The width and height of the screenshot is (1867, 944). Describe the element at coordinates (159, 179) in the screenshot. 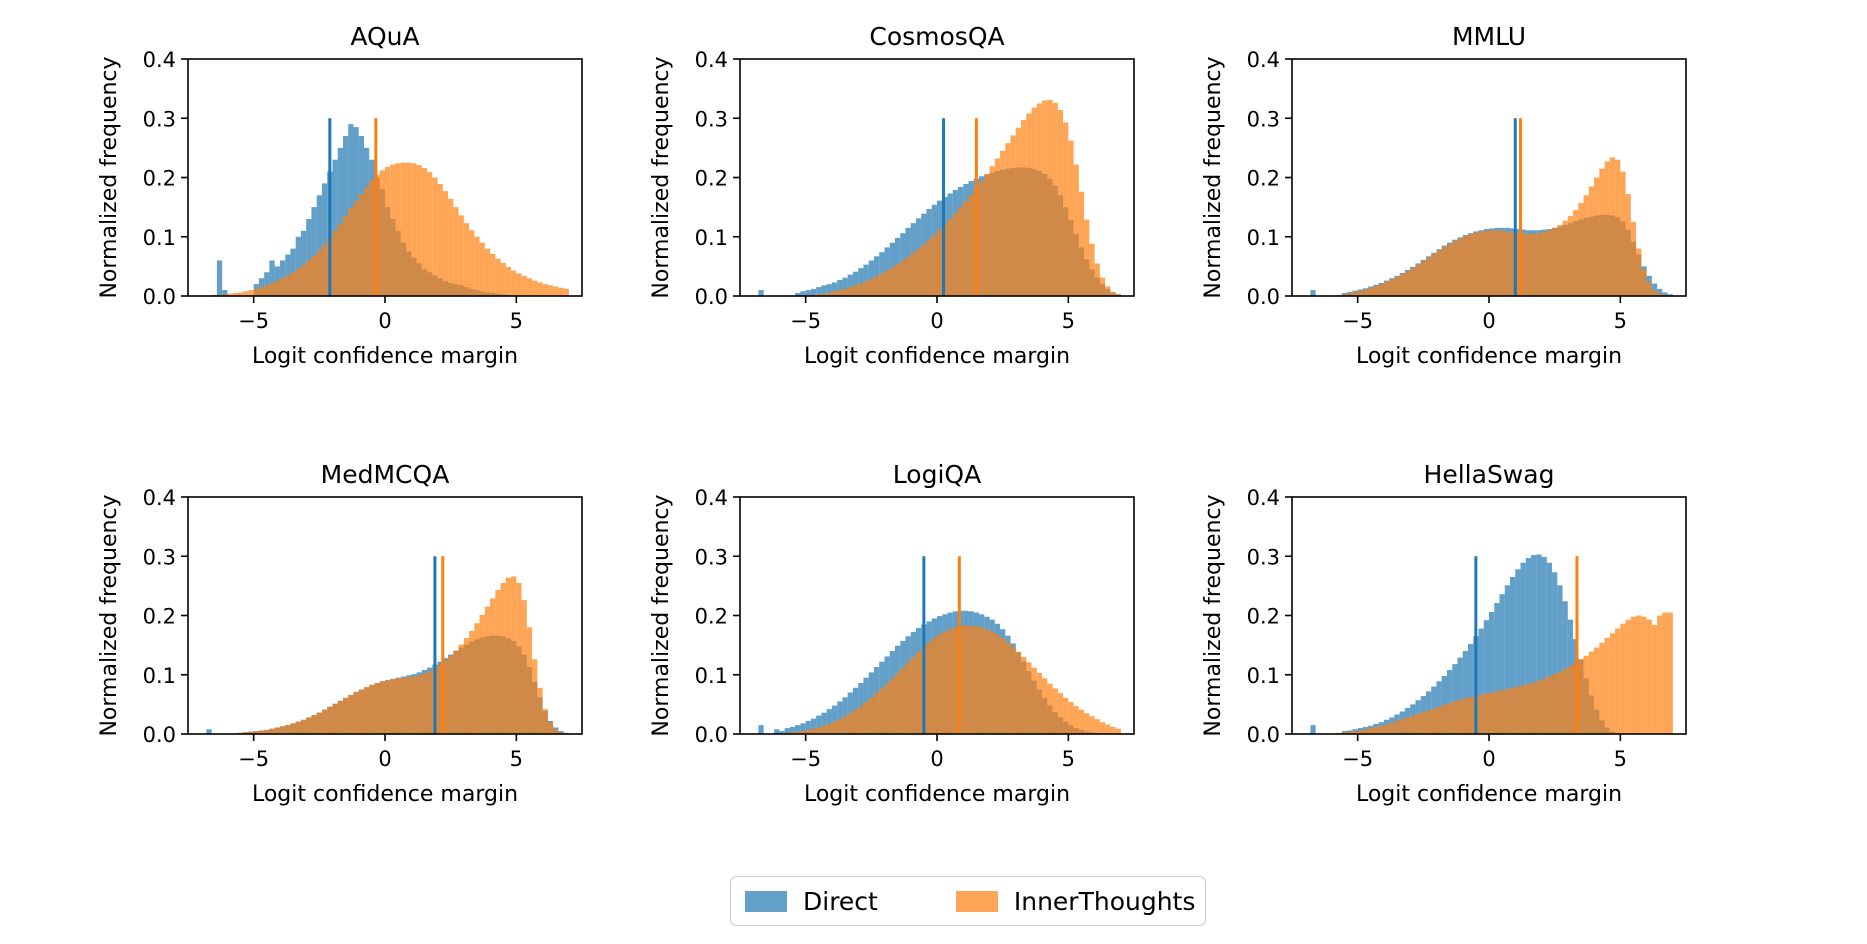

I see `y-tick-label: 0.2` at that location.